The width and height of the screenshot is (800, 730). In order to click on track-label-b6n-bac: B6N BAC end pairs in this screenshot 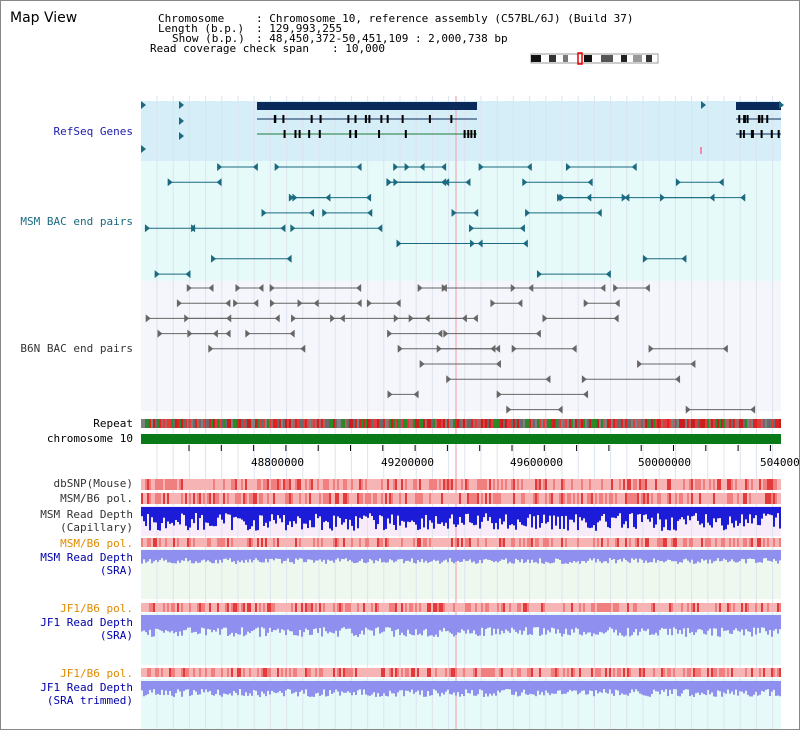, I will do `click(76, 348)`.